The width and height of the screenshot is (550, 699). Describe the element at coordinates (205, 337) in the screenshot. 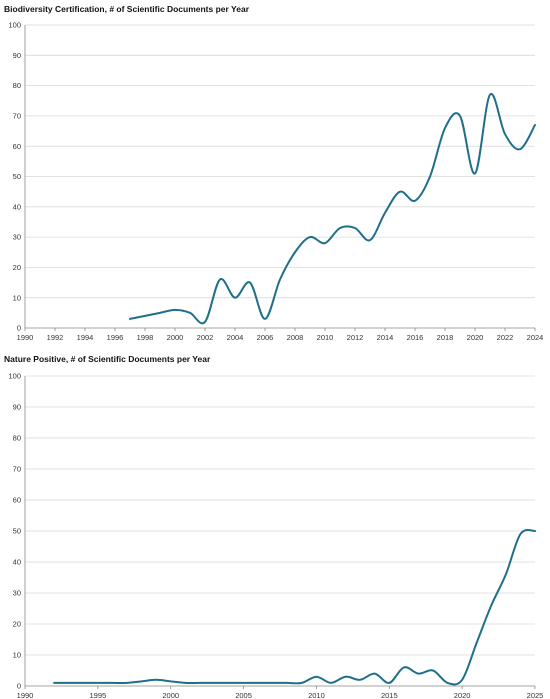

I see `x-tick-label: 2002` at that location.